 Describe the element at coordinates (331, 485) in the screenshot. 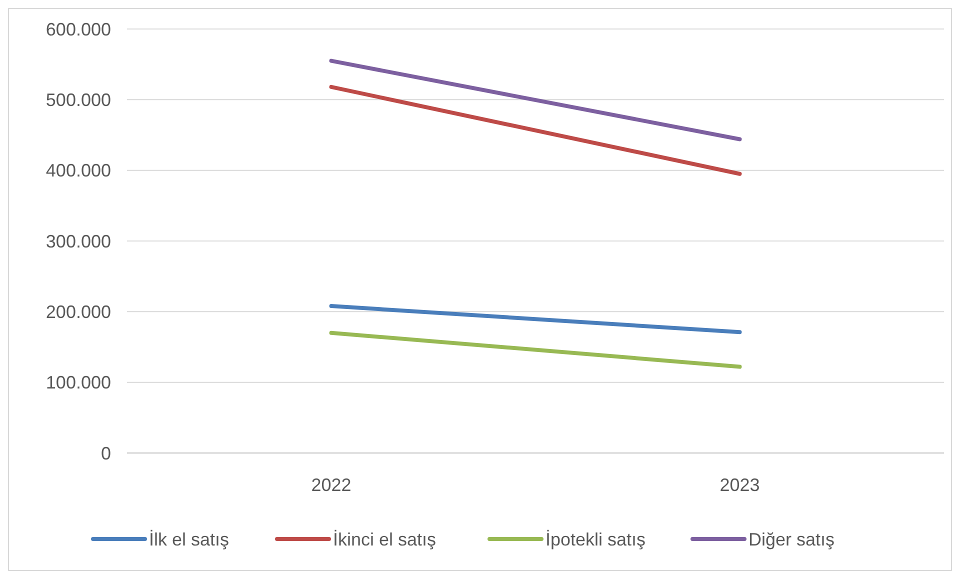

I see `x-tick-label: 2022` at that location.